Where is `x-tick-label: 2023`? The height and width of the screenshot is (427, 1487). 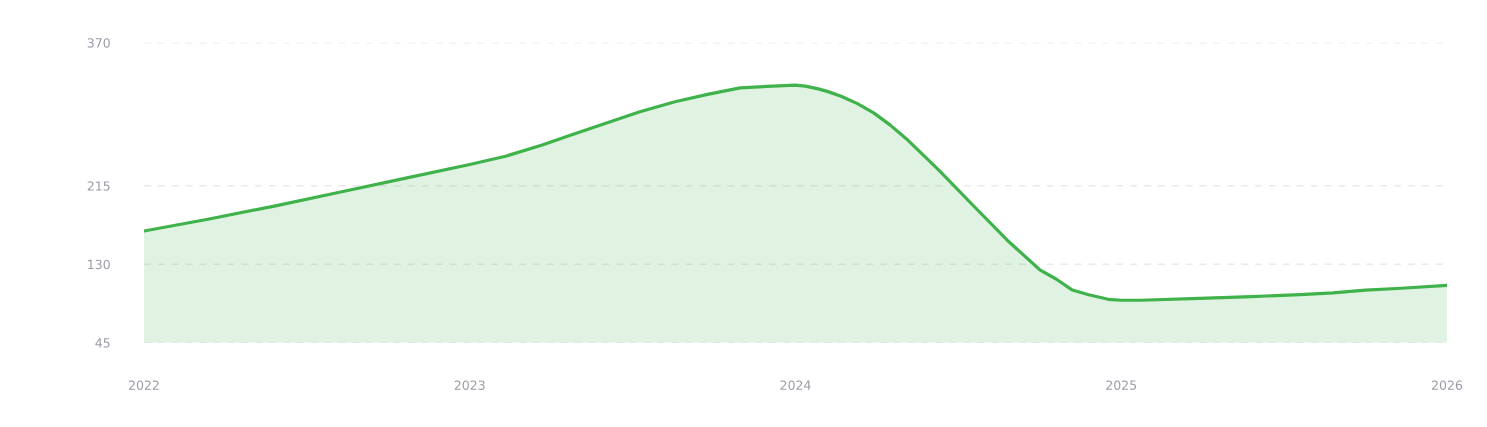 x-tick-label: 2023 is located at coordinates (469, 385).